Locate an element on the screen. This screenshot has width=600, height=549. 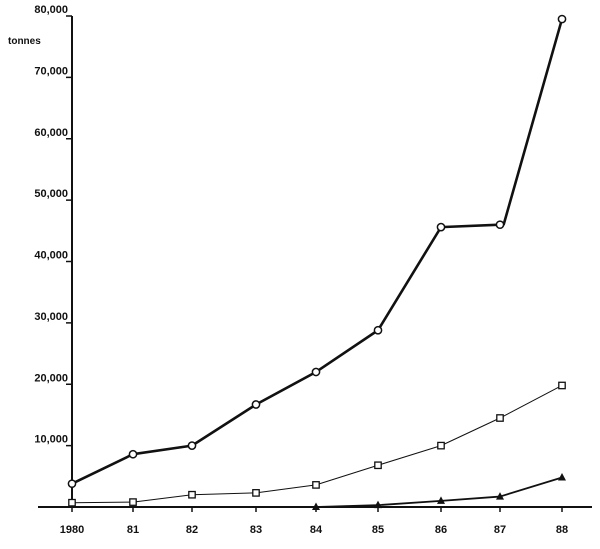
y-tick-label: 80,000 is located at coordinates (51, 10).